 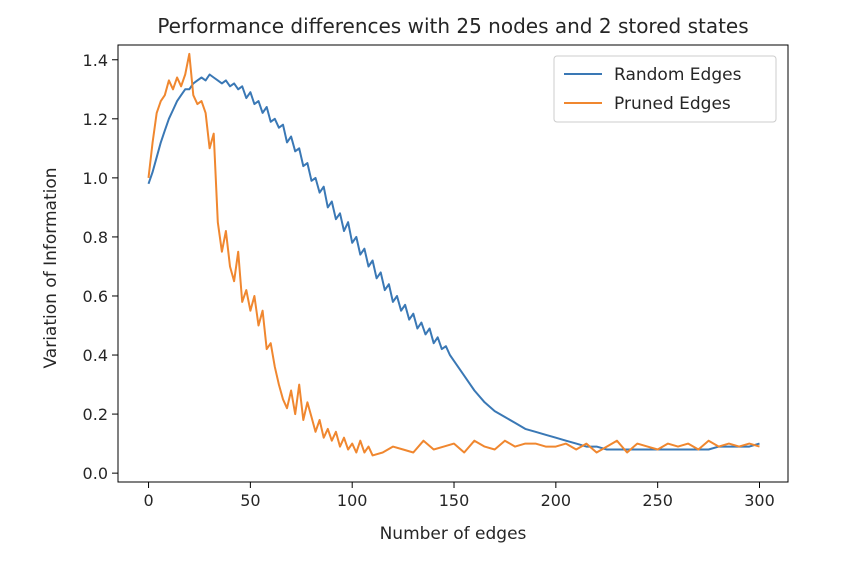 What do you see at coordinates (148, 500) in the screenshot?
I see `x-tick-label: 0` at bounding box center [148, 500].